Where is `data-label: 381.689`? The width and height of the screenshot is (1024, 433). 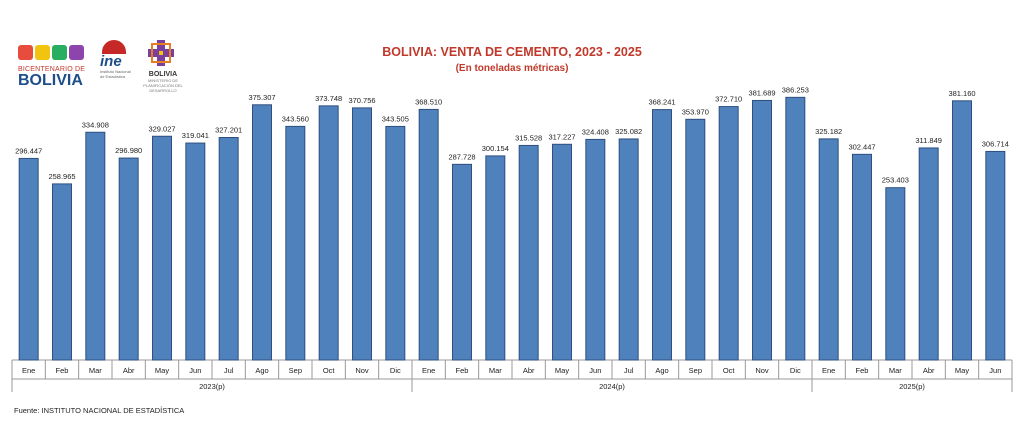
data-label: 381.689 is located at coordinates (761, 92).